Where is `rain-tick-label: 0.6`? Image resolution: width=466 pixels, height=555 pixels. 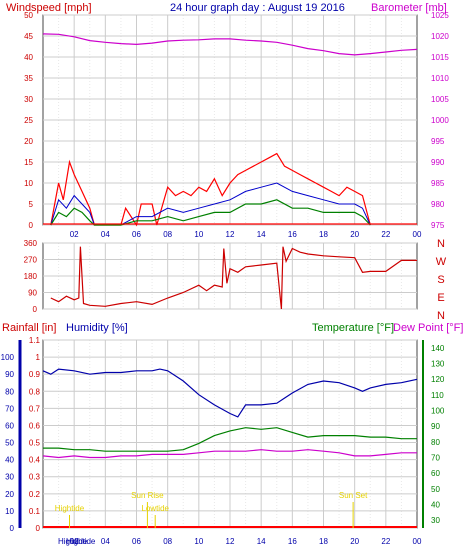
rain-tick-label: 0.6 is located at coordinates (35, 425).